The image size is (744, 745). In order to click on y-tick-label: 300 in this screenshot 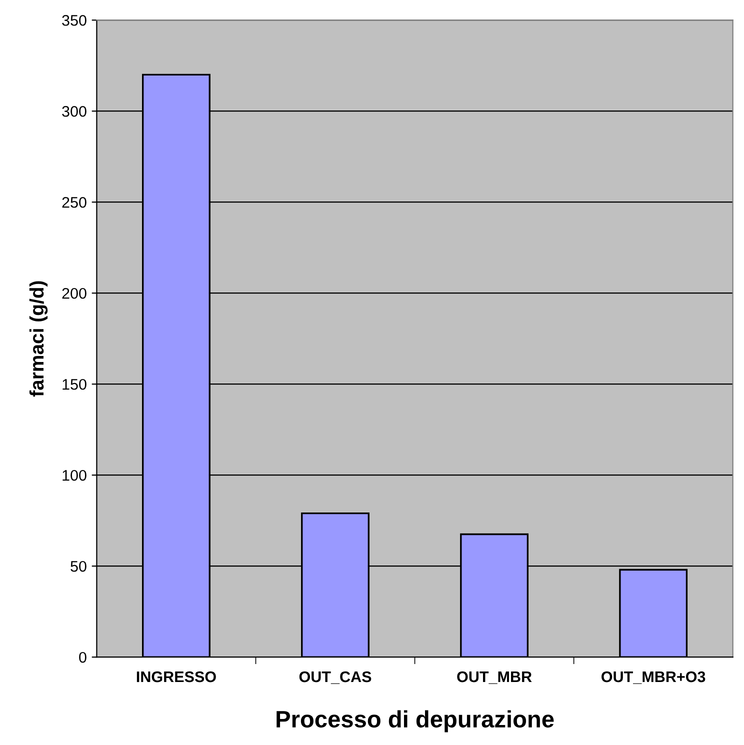, I will do `click(74, 111)`.